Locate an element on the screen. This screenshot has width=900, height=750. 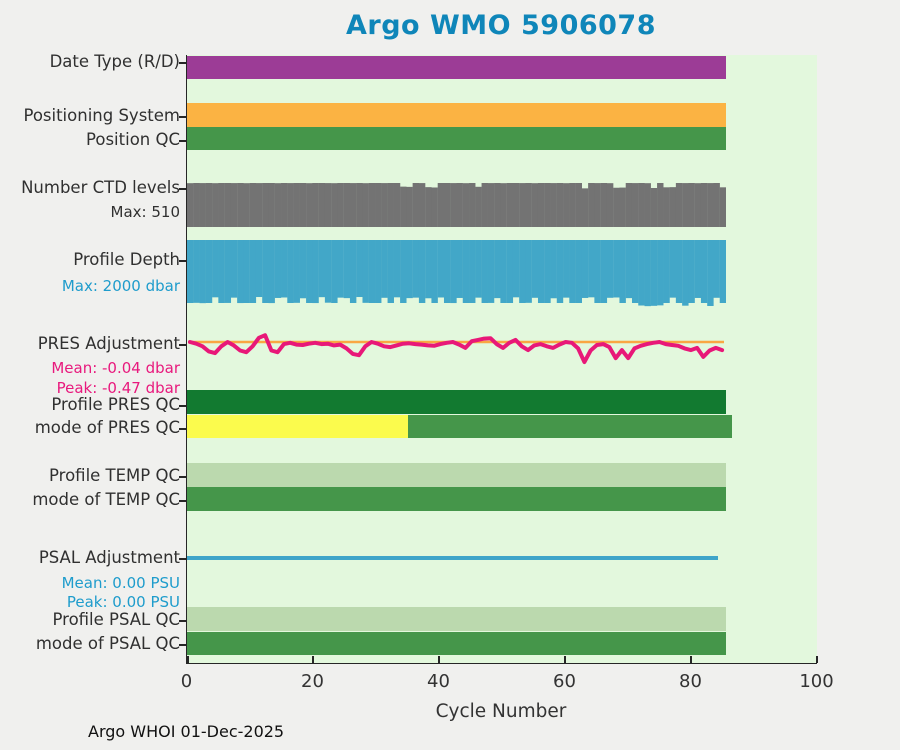
label-psal-peak: Peak: 0.00 PSU is located at coordinates (123, 602).